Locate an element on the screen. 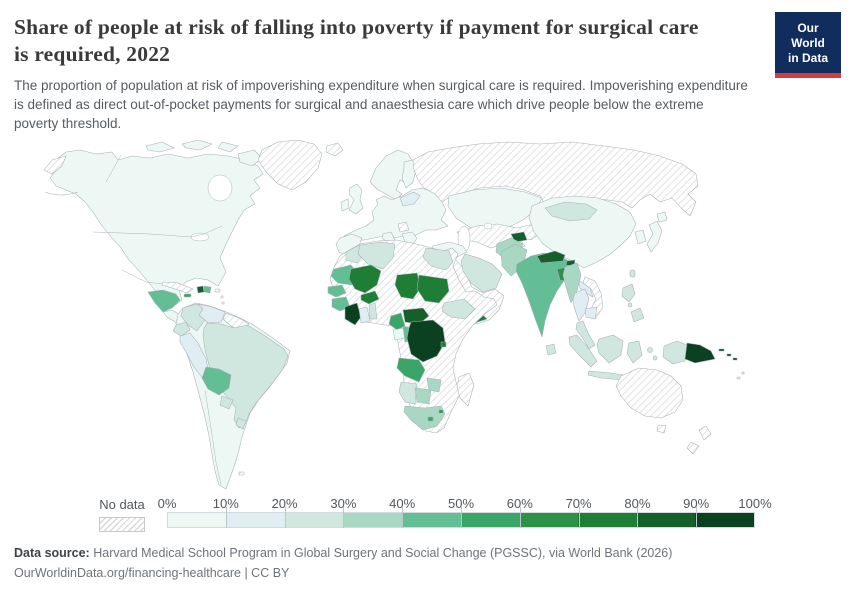 Image resolution: width=850 pixels, height=600 pixels. country-rwanda-burundi is located at coordinates (443, 344).